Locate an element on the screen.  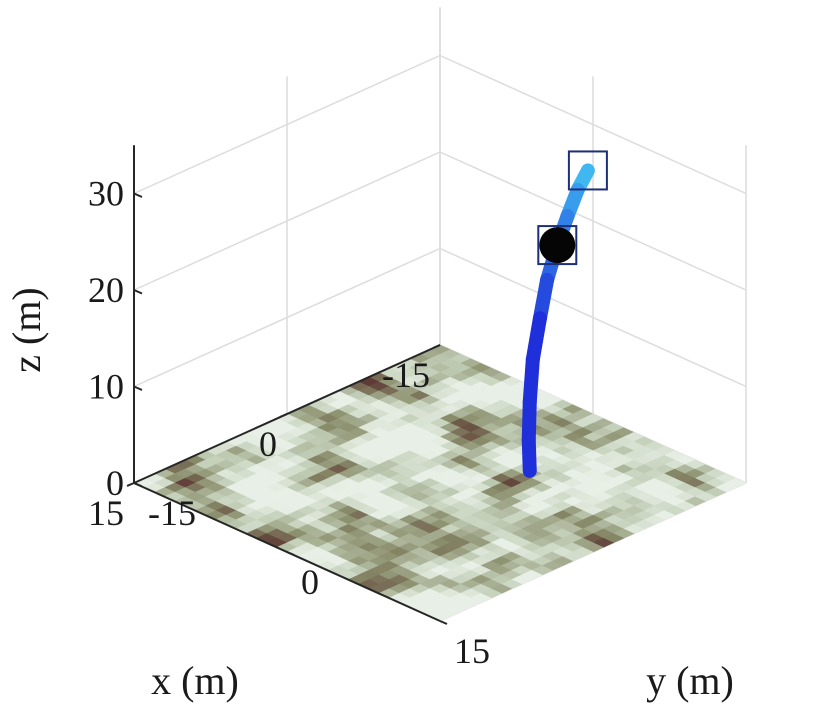
z-tick-label: 0 is located at coordinates (115, 483).